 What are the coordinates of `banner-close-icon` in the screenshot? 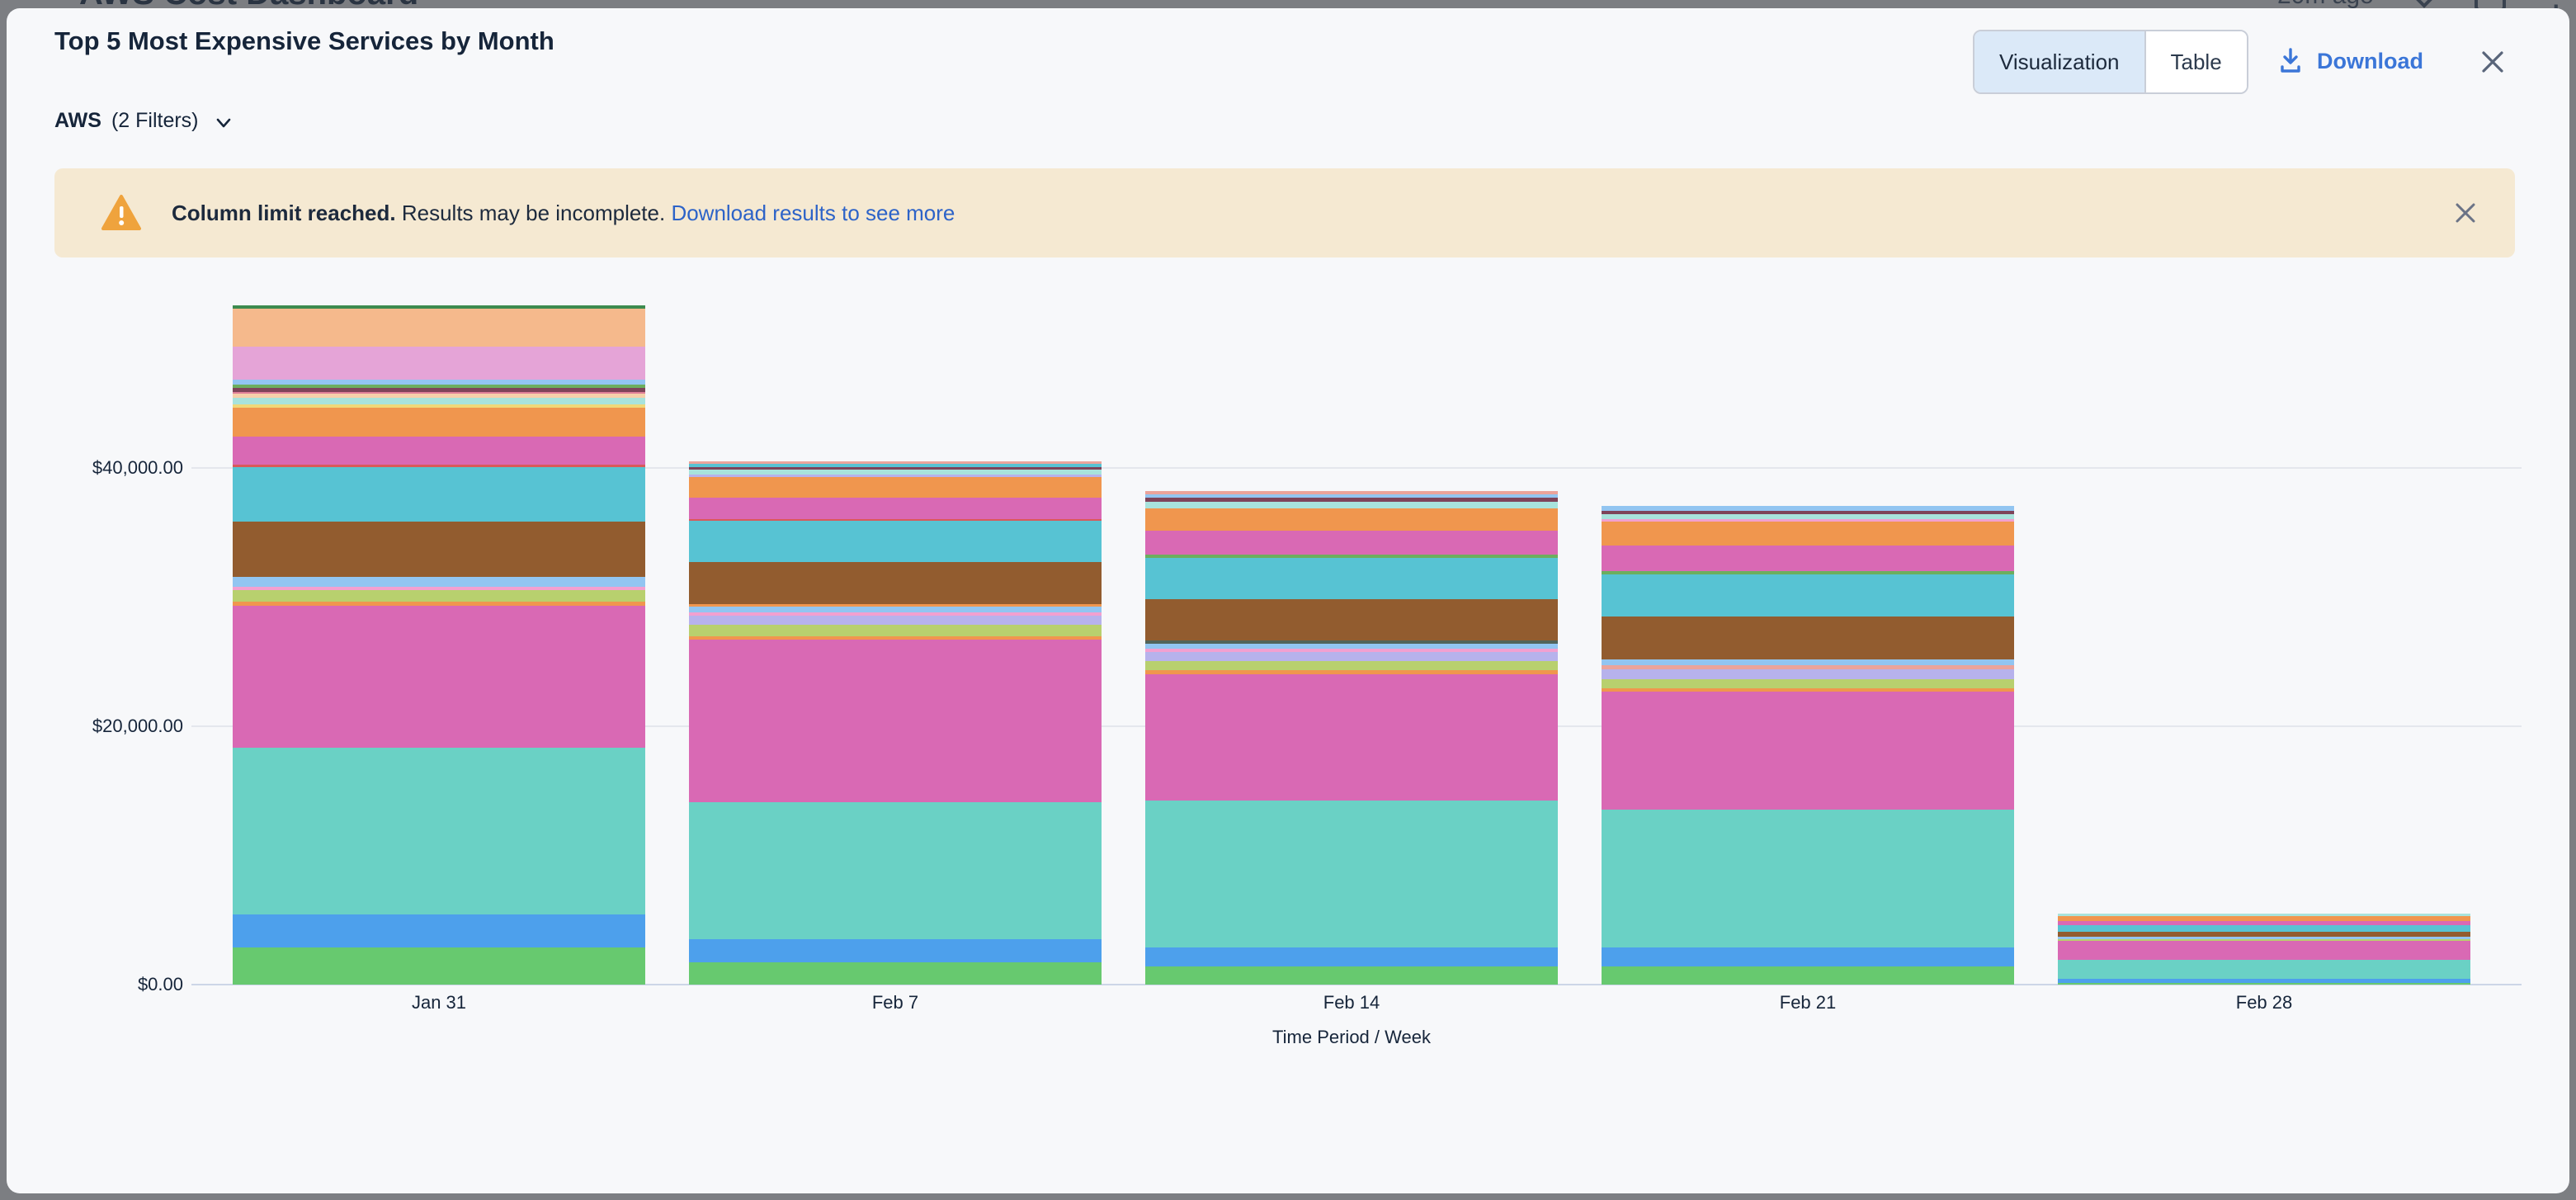 It's located at (2465, 213).